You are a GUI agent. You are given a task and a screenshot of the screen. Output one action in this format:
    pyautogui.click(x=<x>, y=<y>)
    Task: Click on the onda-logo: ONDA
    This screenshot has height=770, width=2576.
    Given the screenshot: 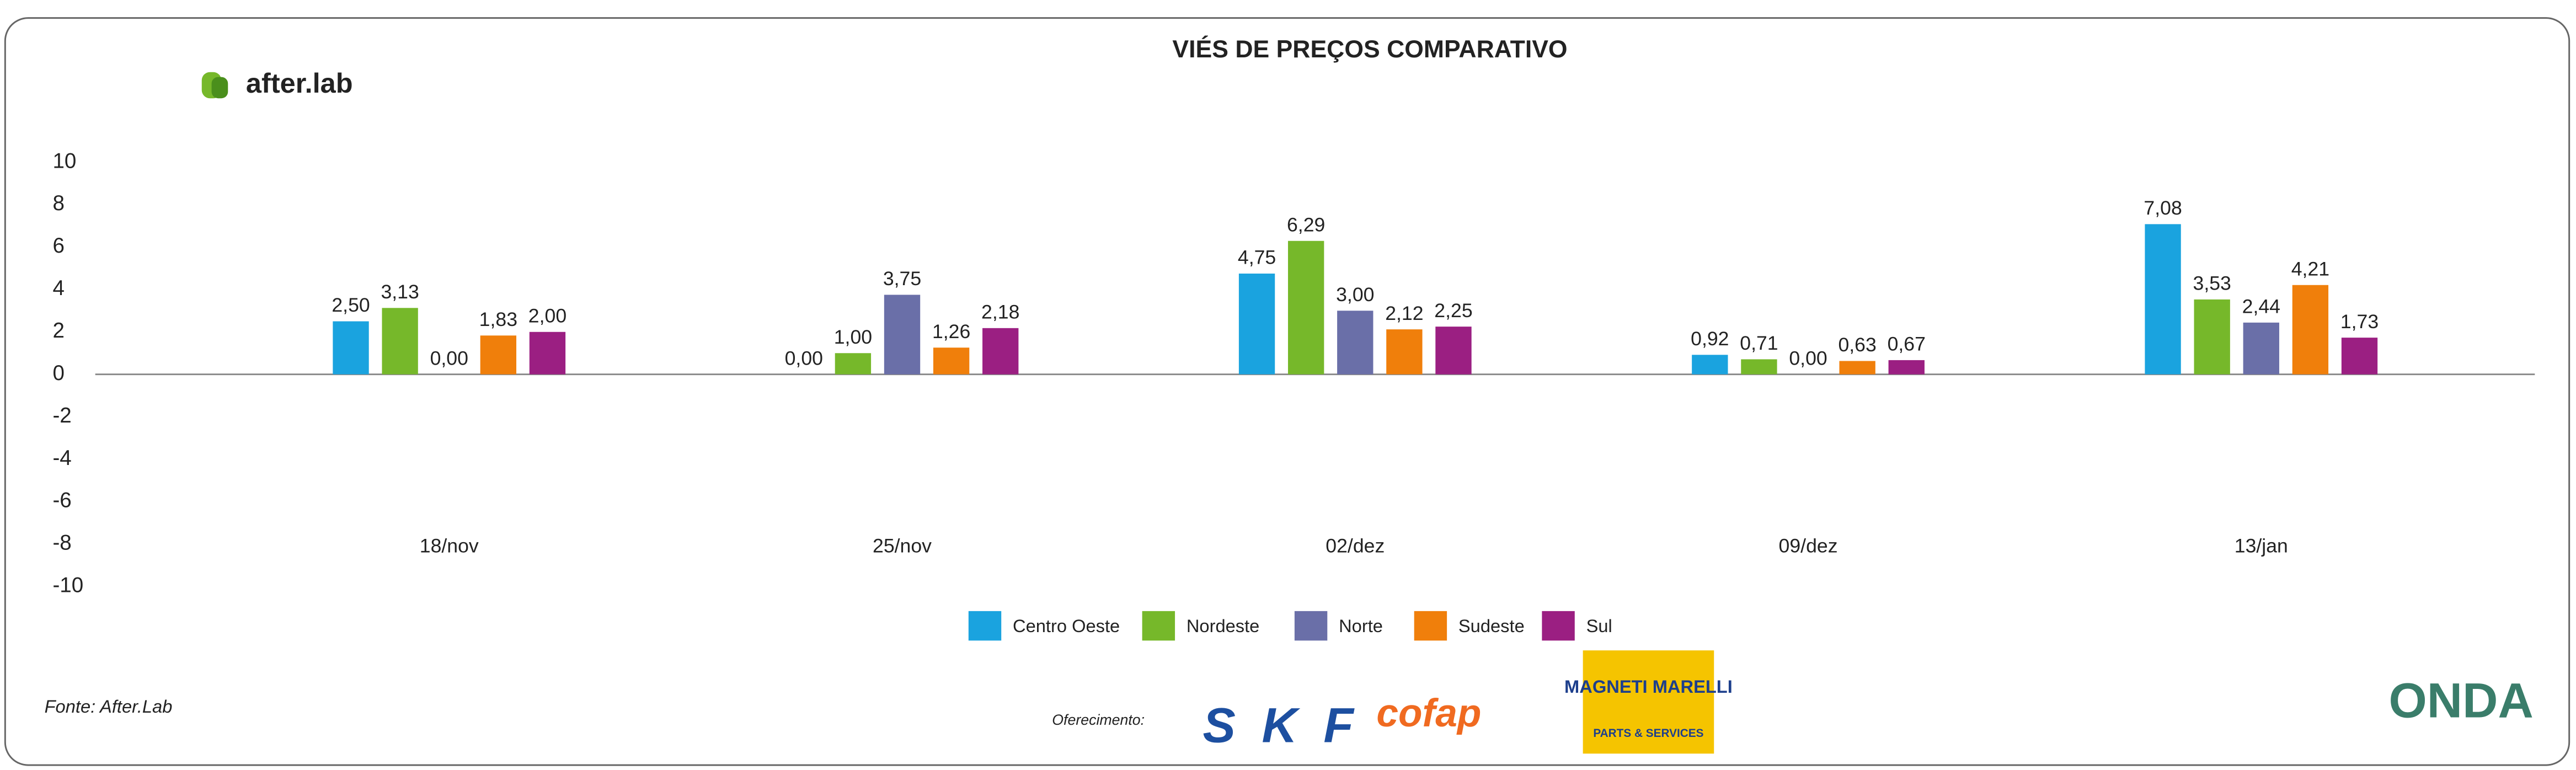 What is the action you would take?
    pyautogui.click(x=2461, y=700)
    